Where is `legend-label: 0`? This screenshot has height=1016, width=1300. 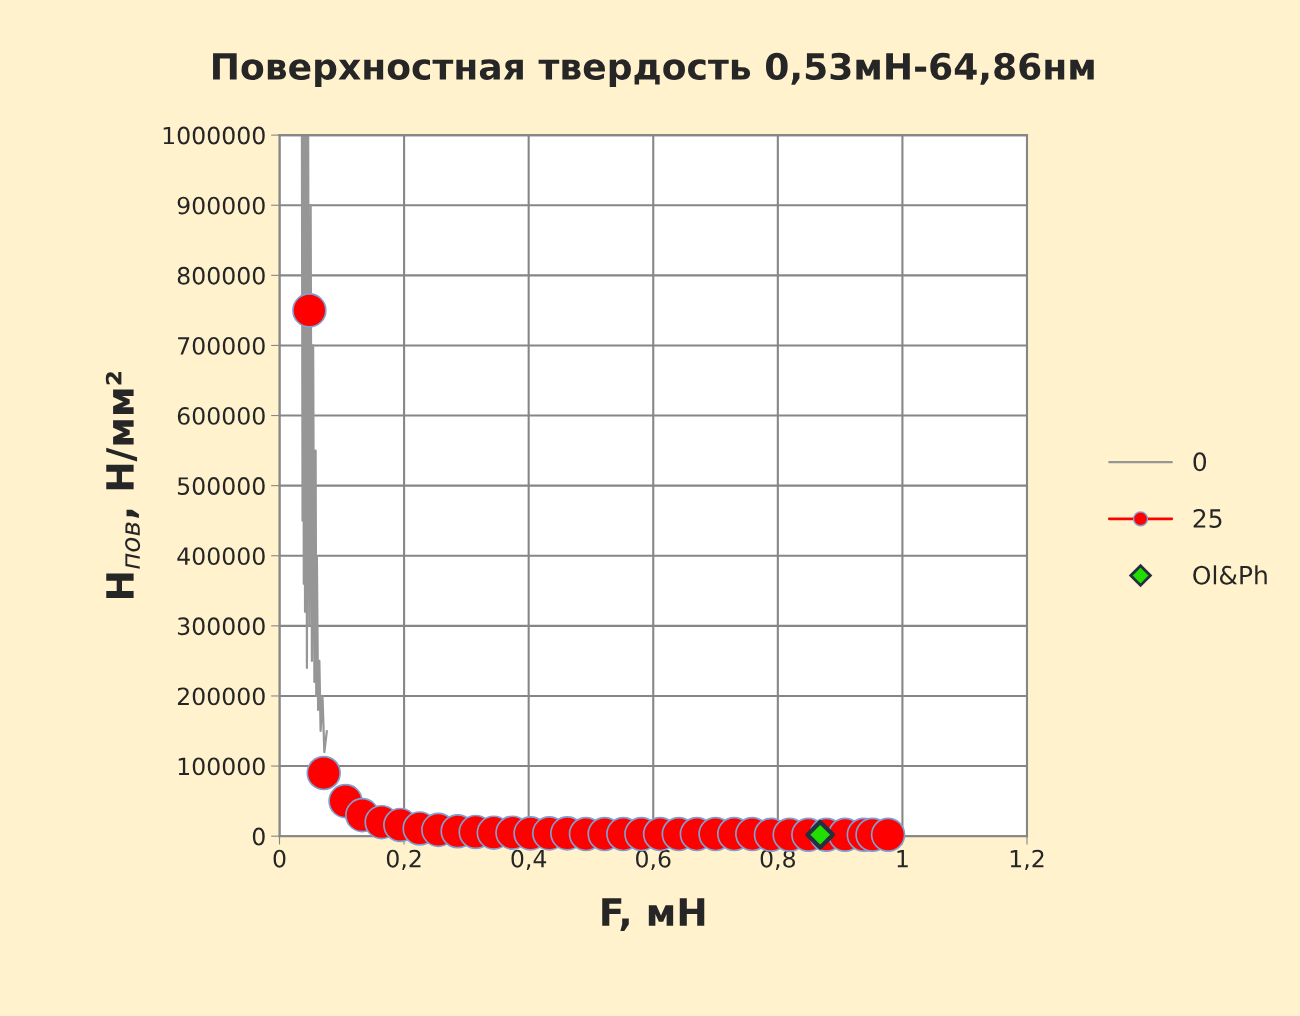
legend-label: 0 is located at coordinates (1200, 462).